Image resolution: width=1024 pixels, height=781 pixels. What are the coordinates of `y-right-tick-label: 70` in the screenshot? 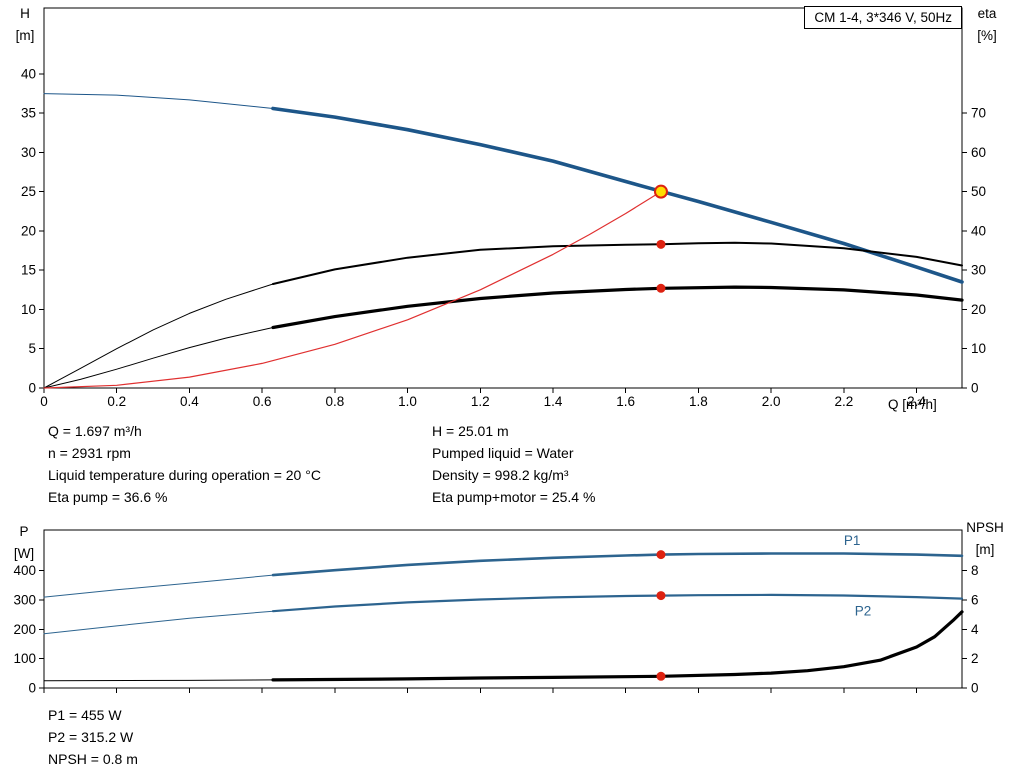 It's located at (978, 113).